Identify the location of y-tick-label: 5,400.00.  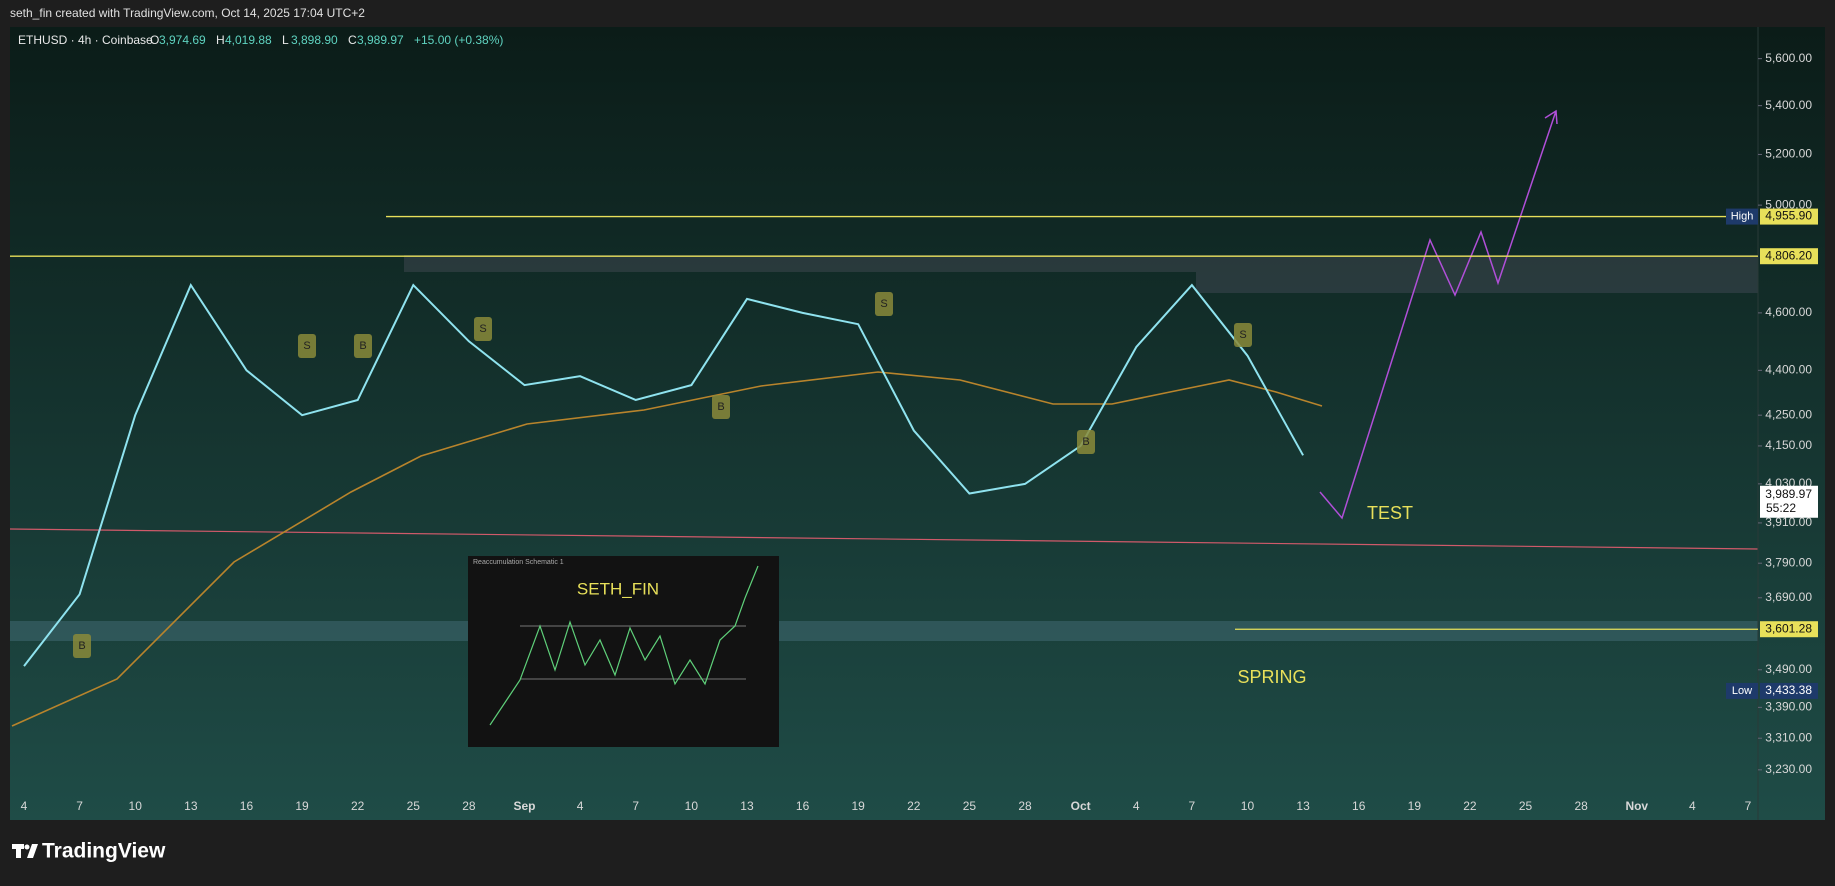
(1788, 105).